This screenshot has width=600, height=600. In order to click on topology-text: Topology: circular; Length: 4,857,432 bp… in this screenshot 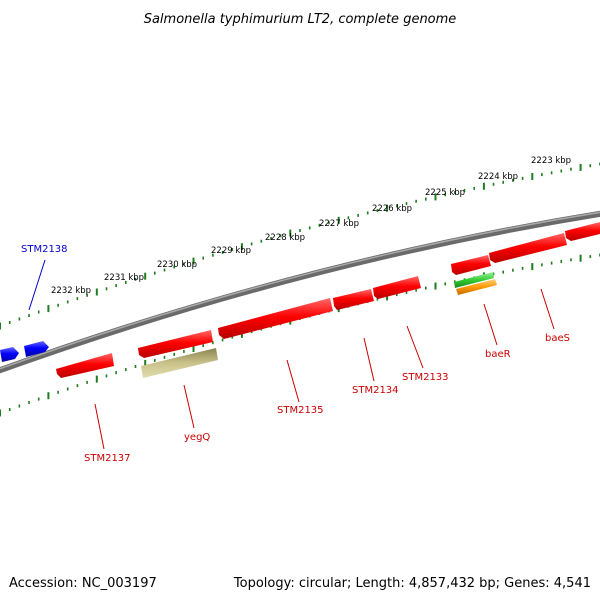, I will do `click(412, 583)`.